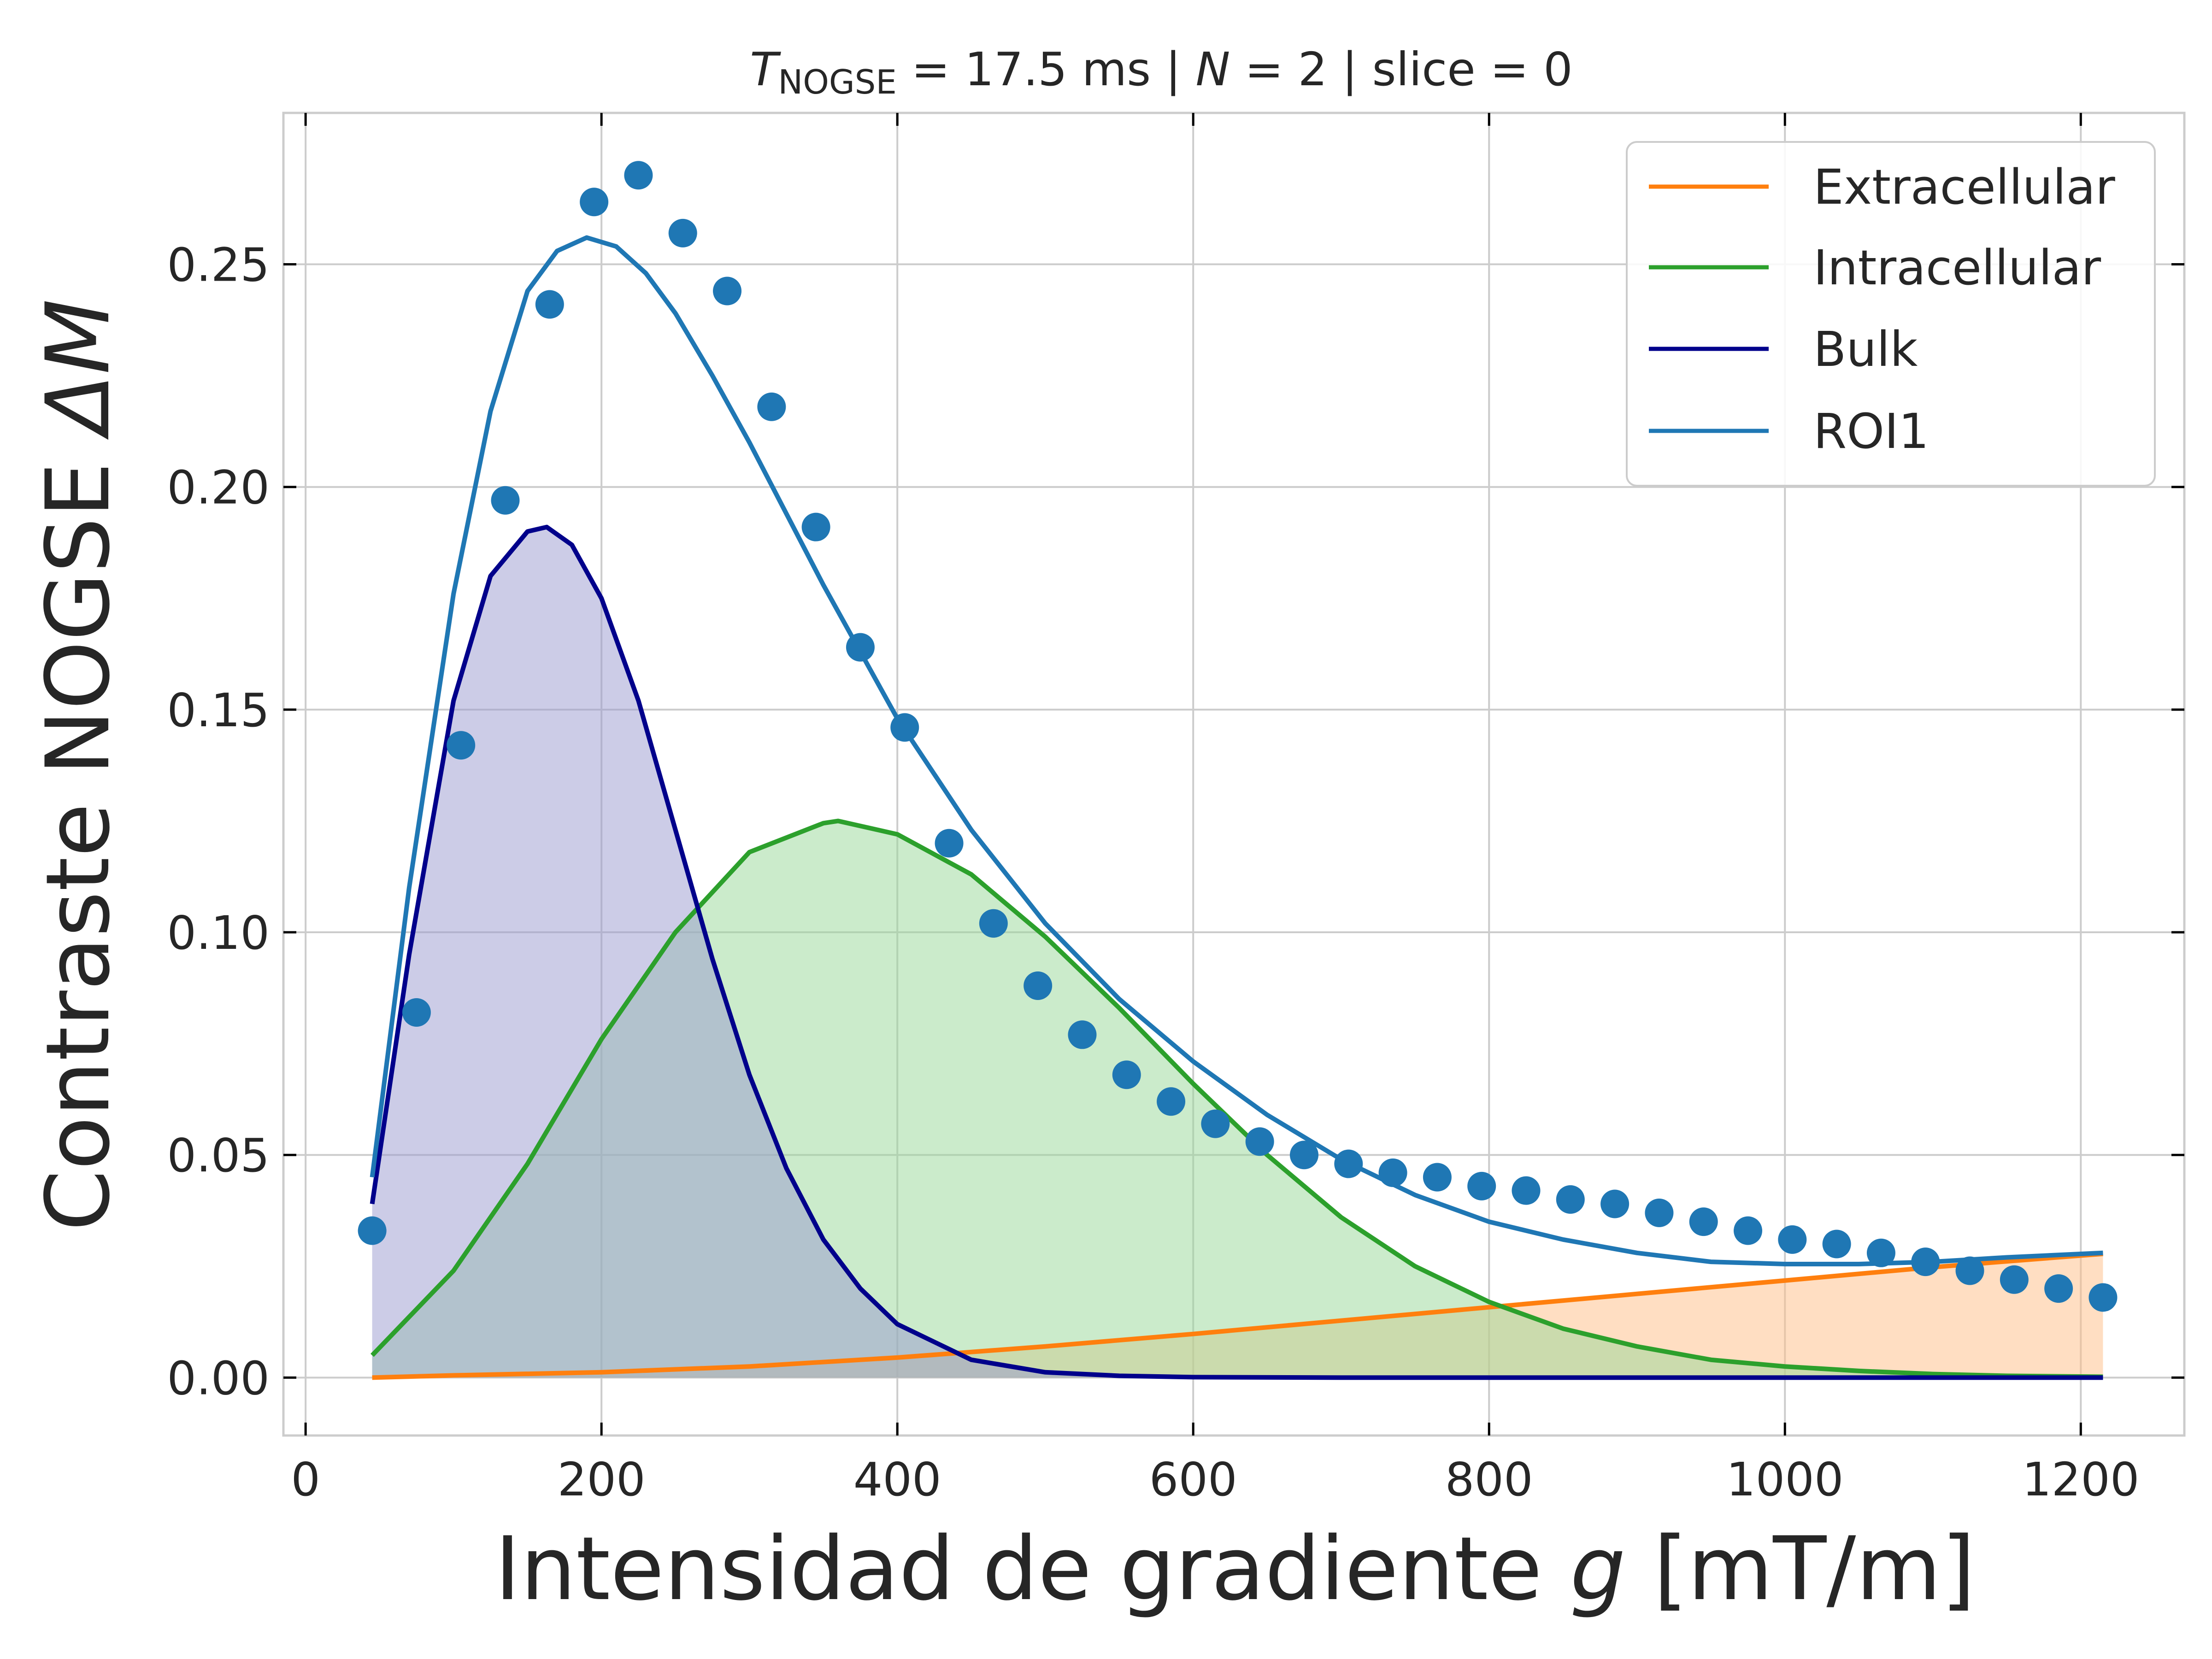 The image size is (2212, 1659). What do you see at coordinates (1957, 268) in the screenshot?
I see `legend-label-intracellular: Intracellular` at bounding box center [1957, 268].